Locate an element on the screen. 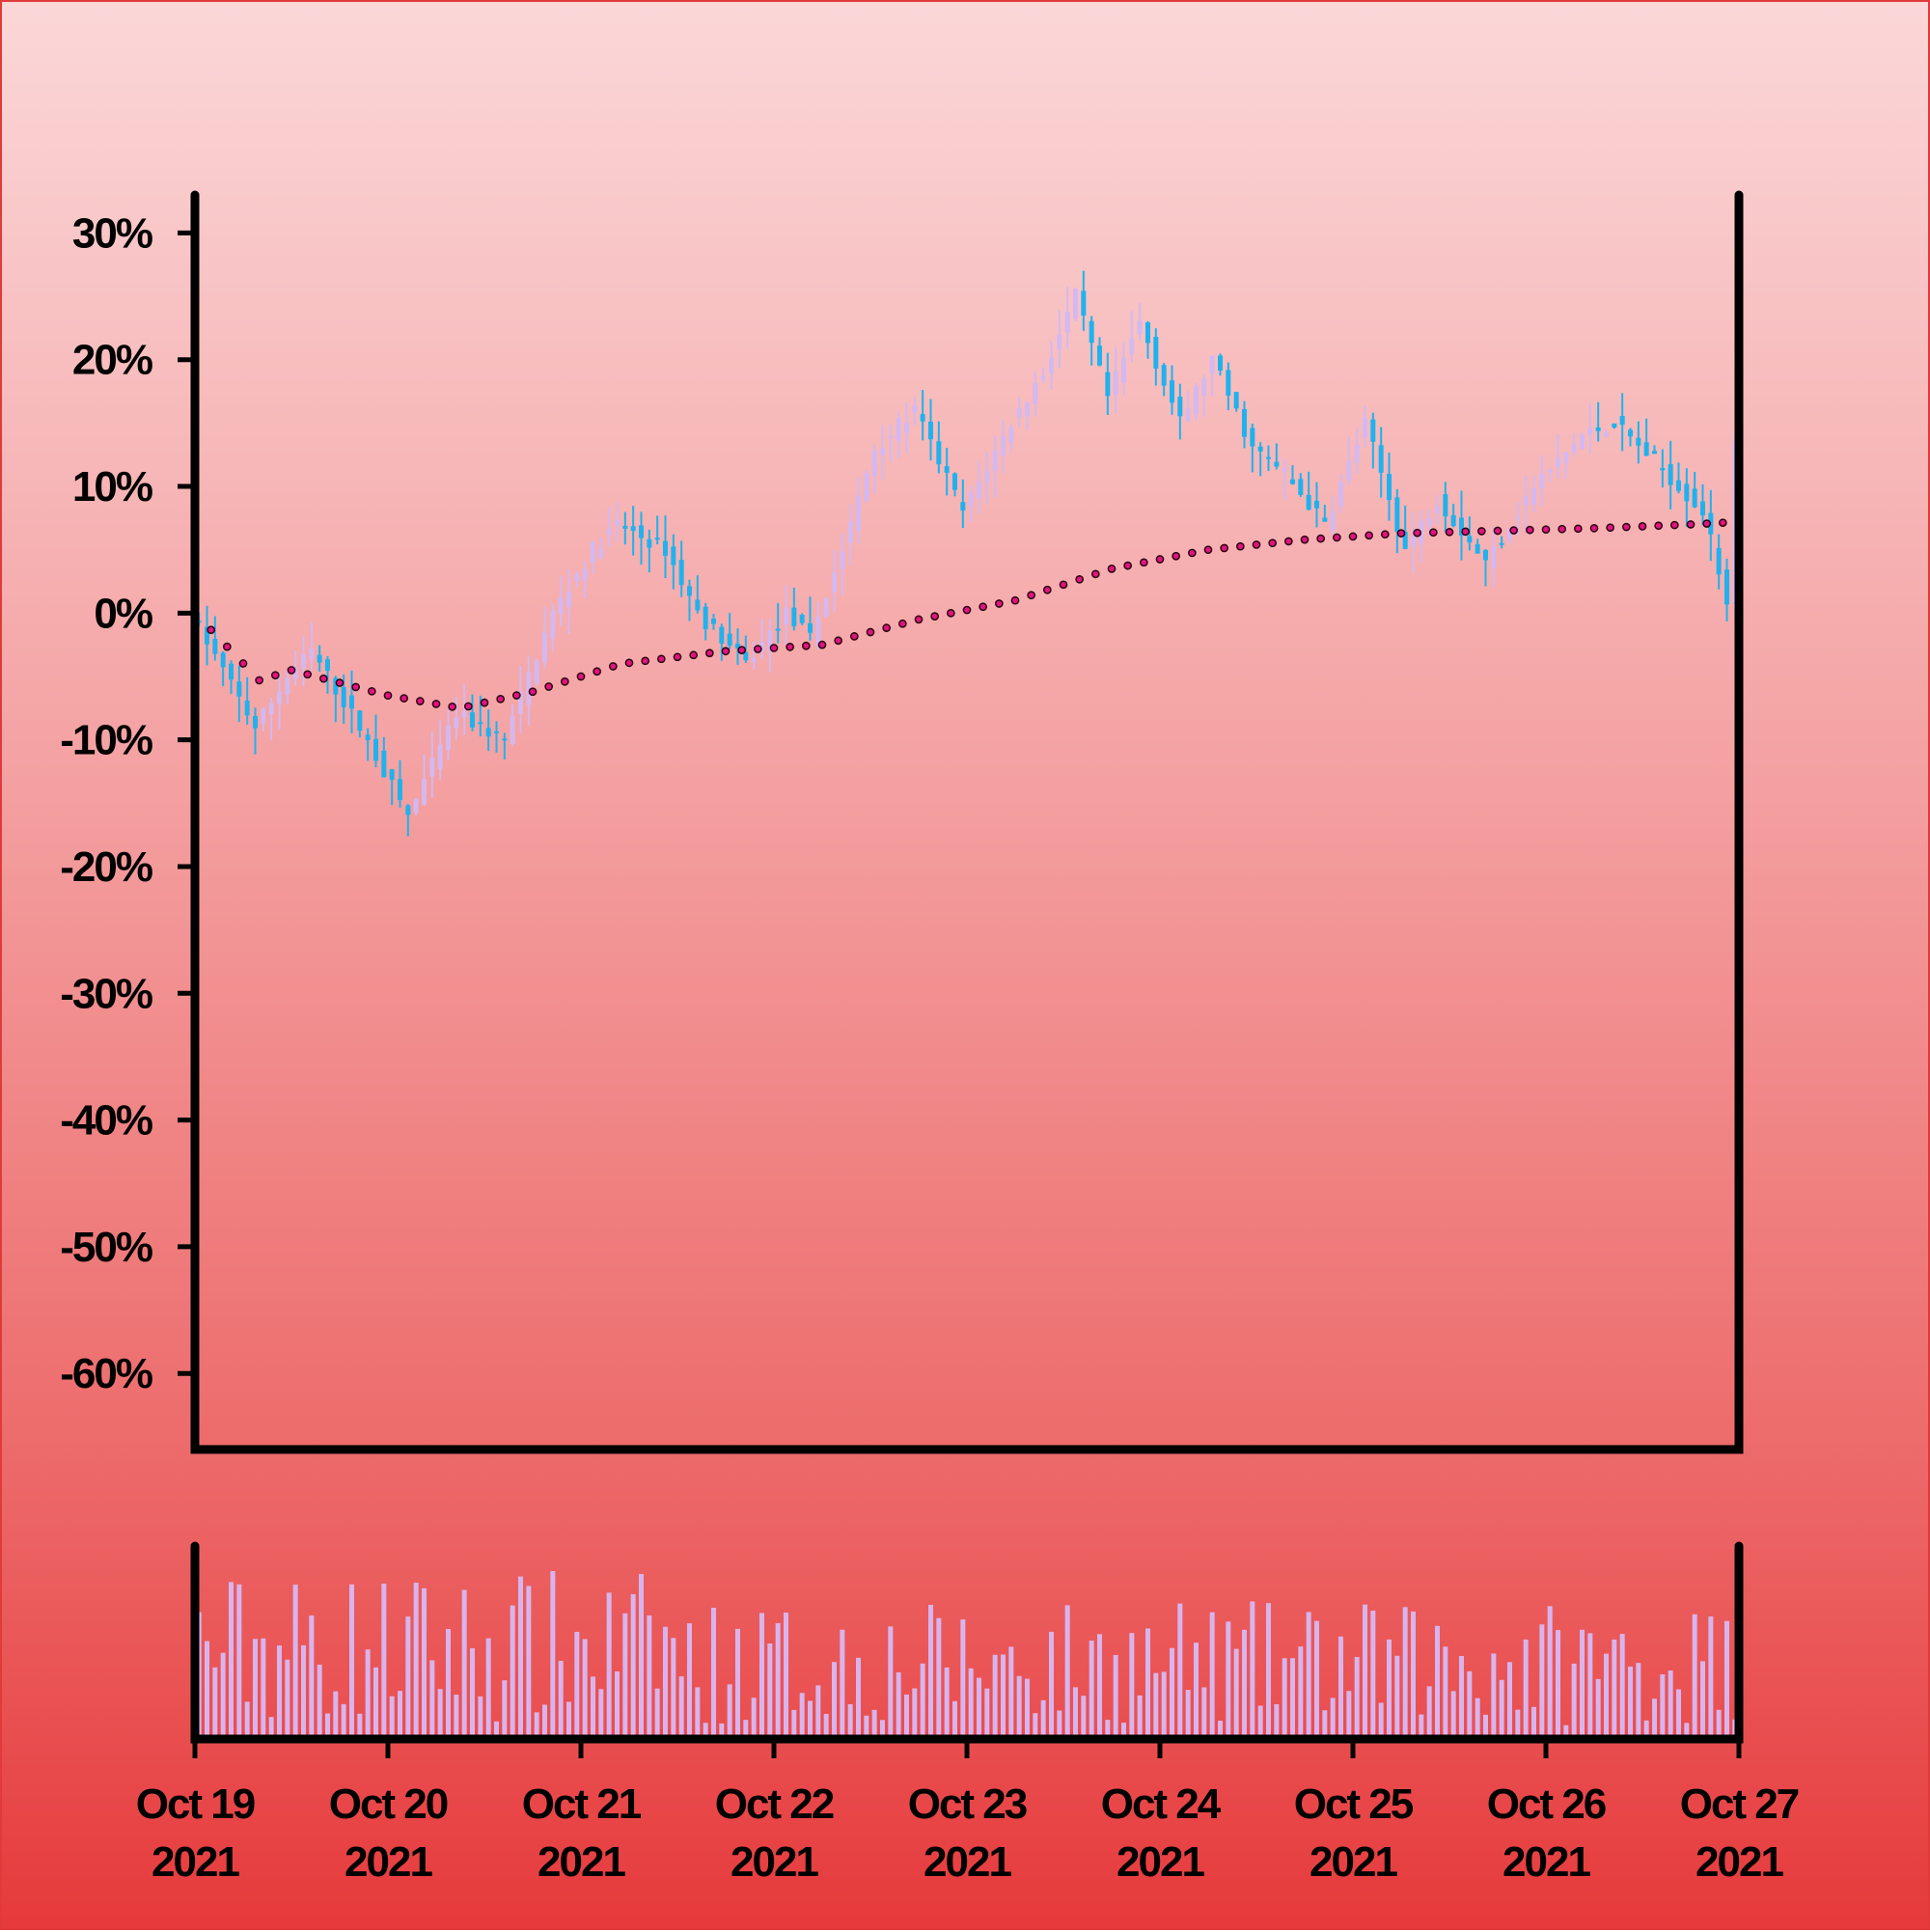 The width and height of the screenshot is (1930, 1932). y-tick-label: 20% is located at coordinates (112, 360).